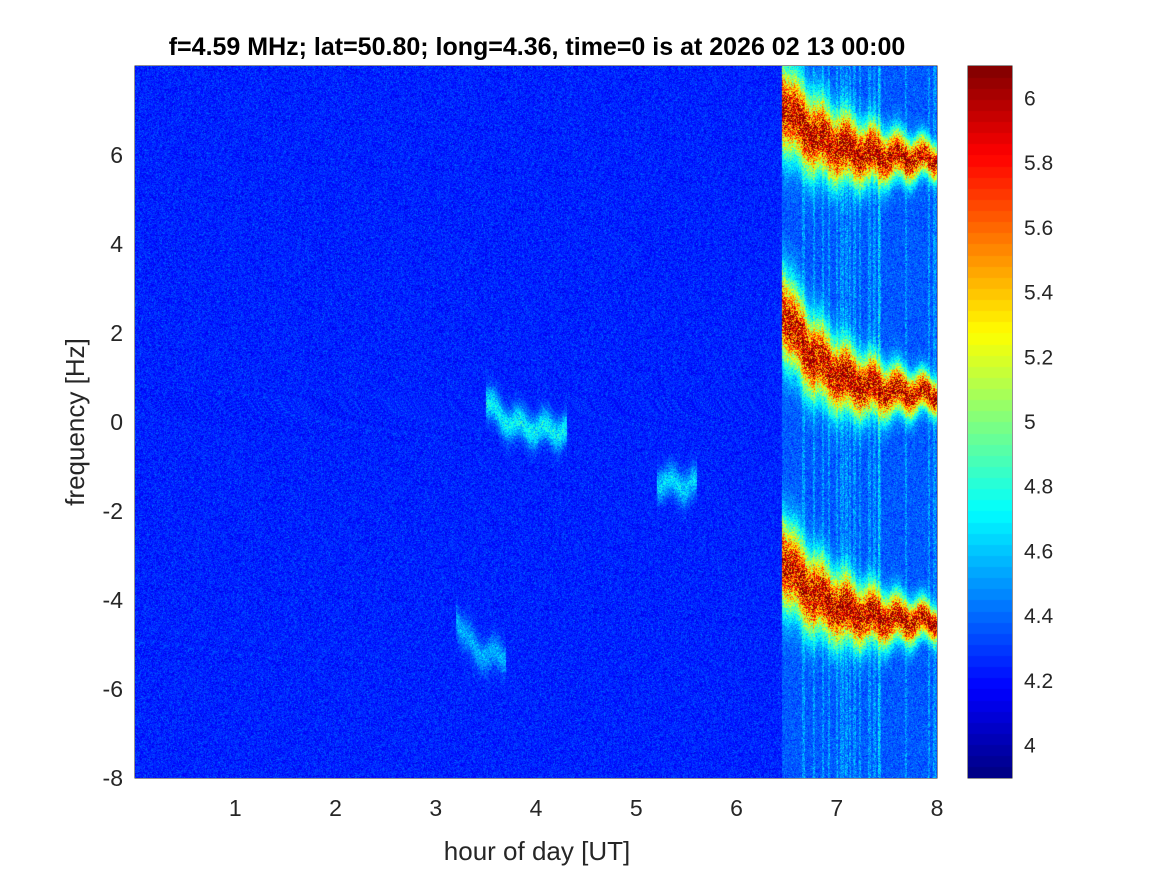 Image resolution: width=1167 pixels, height=875 pixels. I want to click on colorbar, so click(990, 422).